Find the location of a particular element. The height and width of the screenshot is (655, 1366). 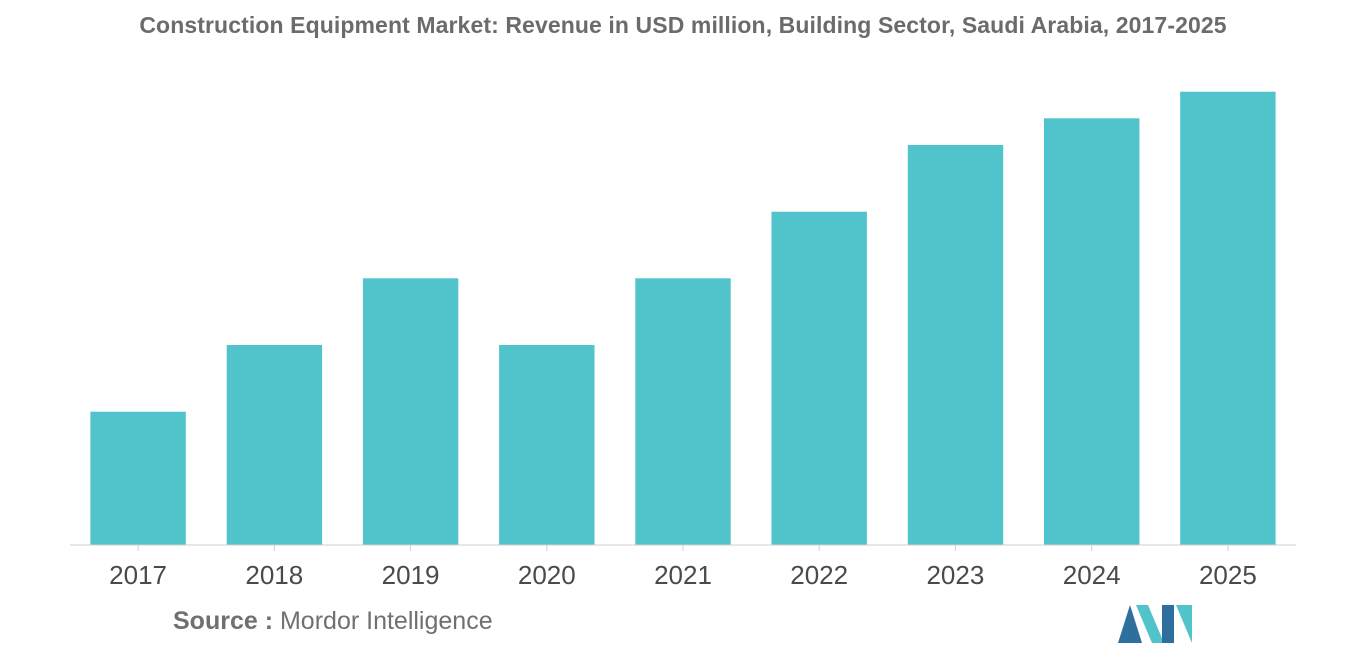

x-tick-label-2025: 2025 is located at coordinates (1228, 575).